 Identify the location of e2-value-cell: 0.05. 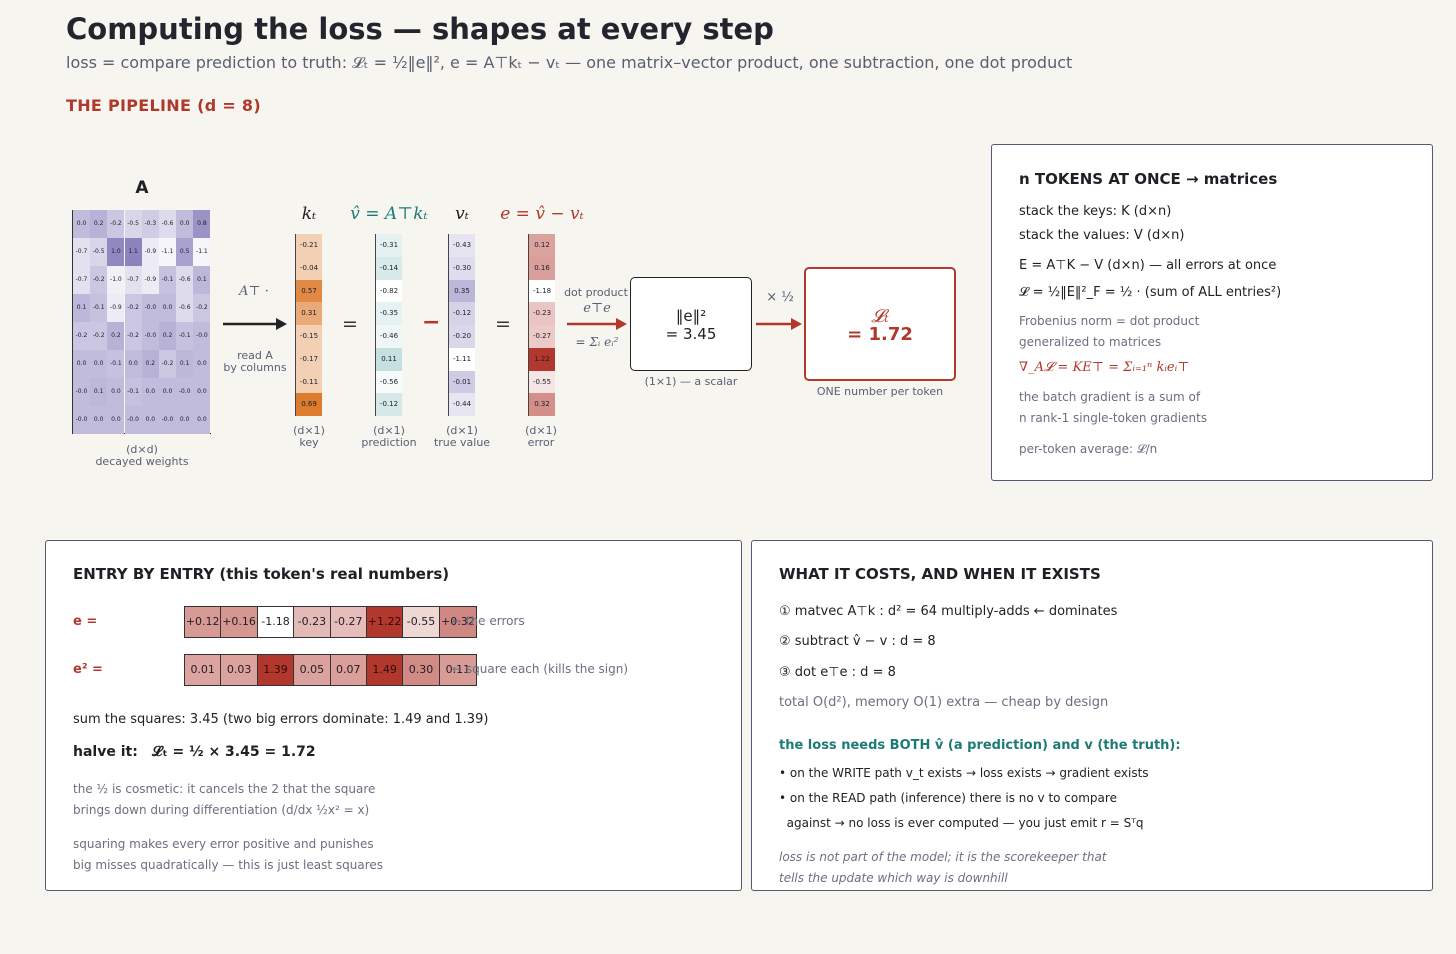
(312, 670).